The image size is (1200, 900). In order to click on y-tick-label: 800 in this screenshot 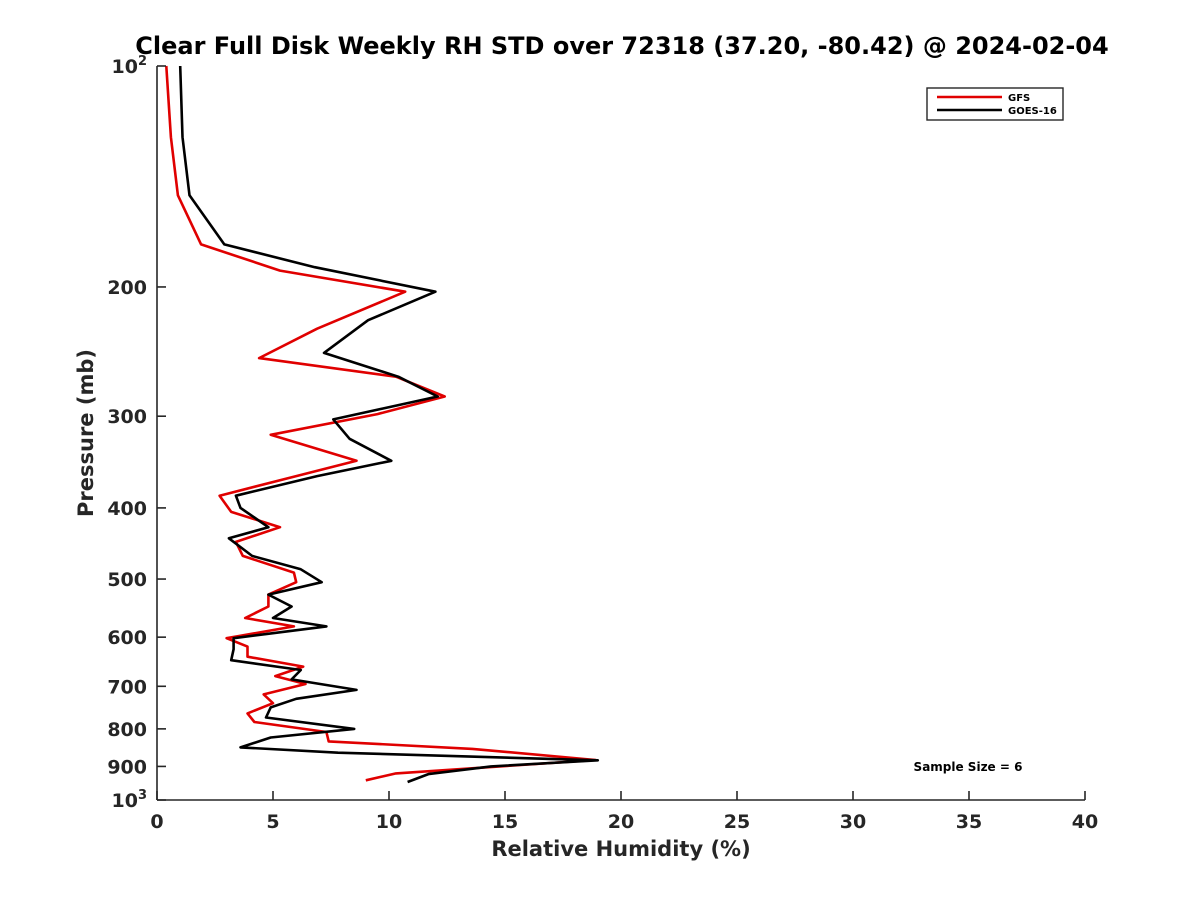, I will do `click(127, 730)`.